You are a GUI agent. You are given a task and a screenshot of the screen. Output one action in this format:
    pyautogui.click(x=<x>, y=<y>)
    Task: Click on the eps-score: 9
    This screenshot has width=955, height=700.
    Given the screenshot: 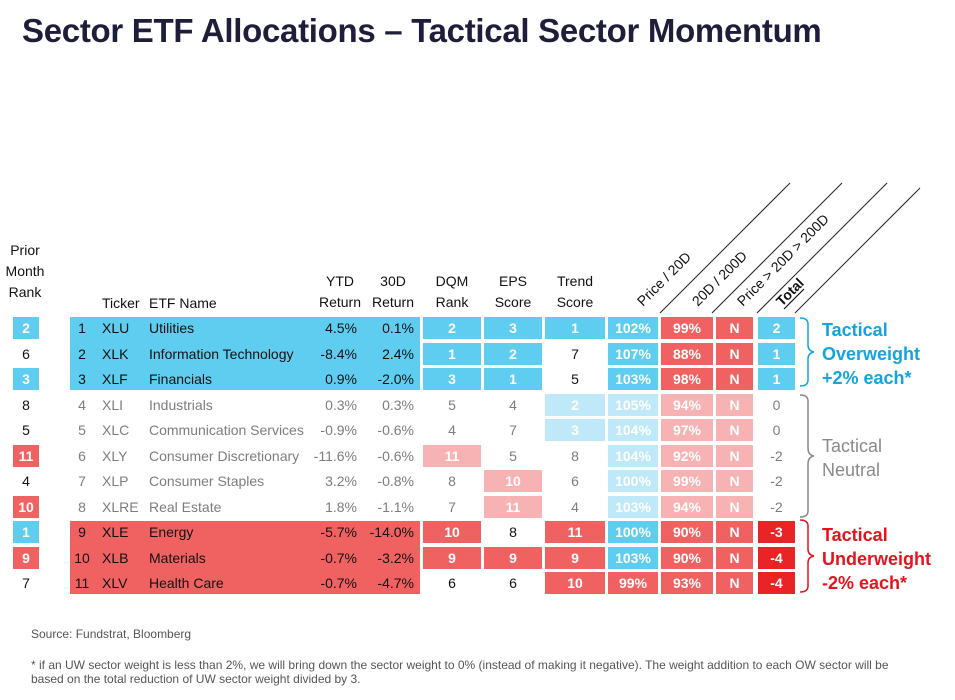 What is the action you would take?
    pyautogui.click(x=513, y=558)
    